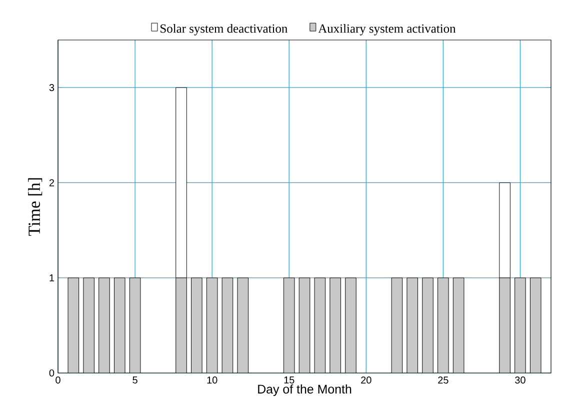 The image size is (561, 417). Describe the element at coordinates (58, 380) in the screenshot. I see `x-tick-label: 0` at that location.